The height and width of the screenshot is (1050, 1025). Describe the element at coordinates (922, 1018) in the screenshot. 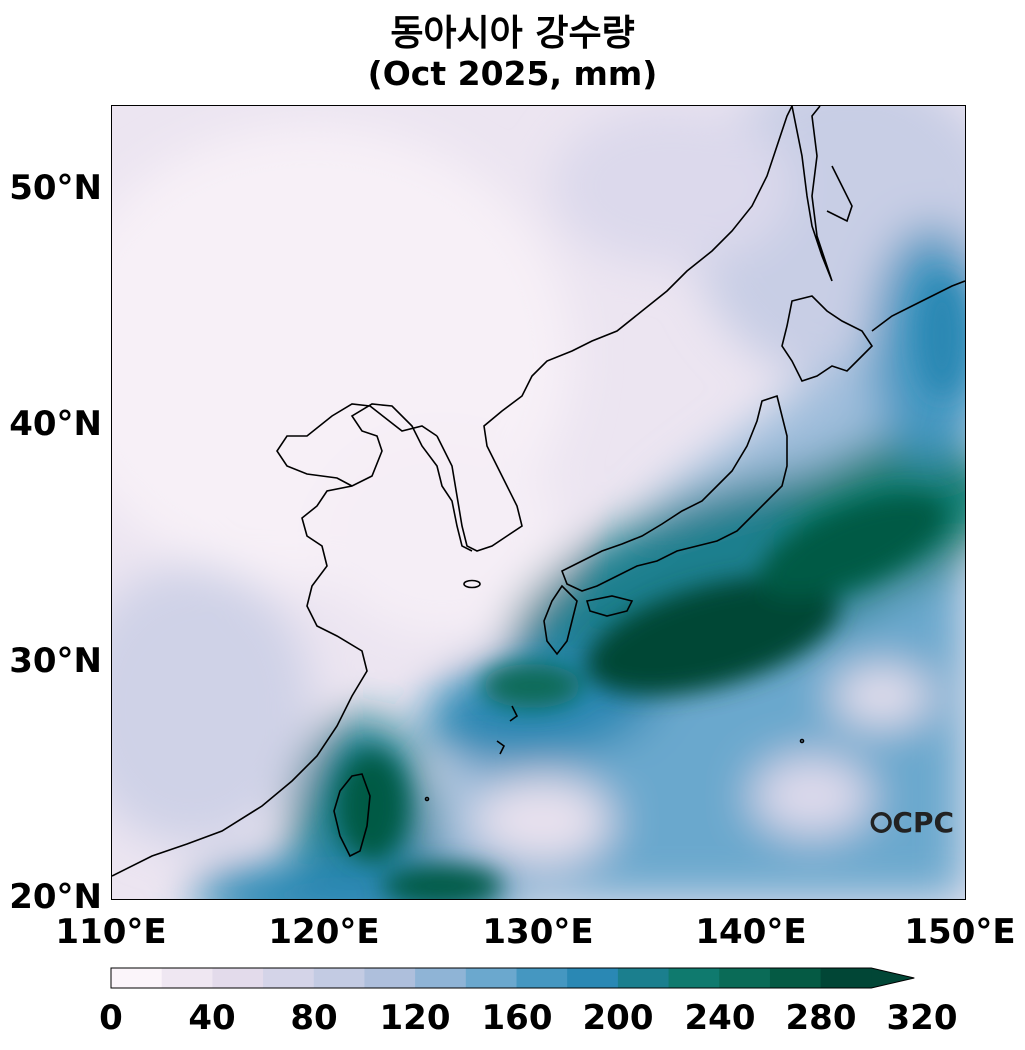

I see `colorbar-label: 320` at that location.